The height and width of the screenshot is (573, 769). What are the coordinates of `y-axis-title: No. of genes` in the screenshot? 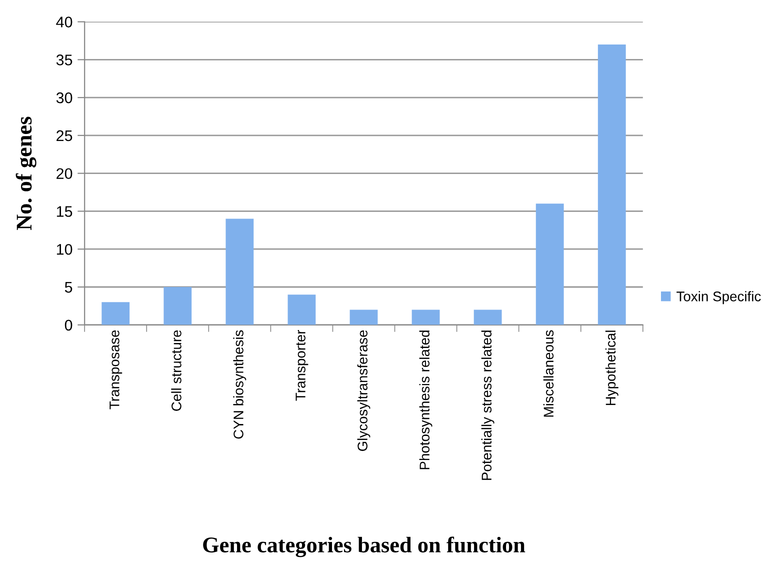 It's located at (26, 173).